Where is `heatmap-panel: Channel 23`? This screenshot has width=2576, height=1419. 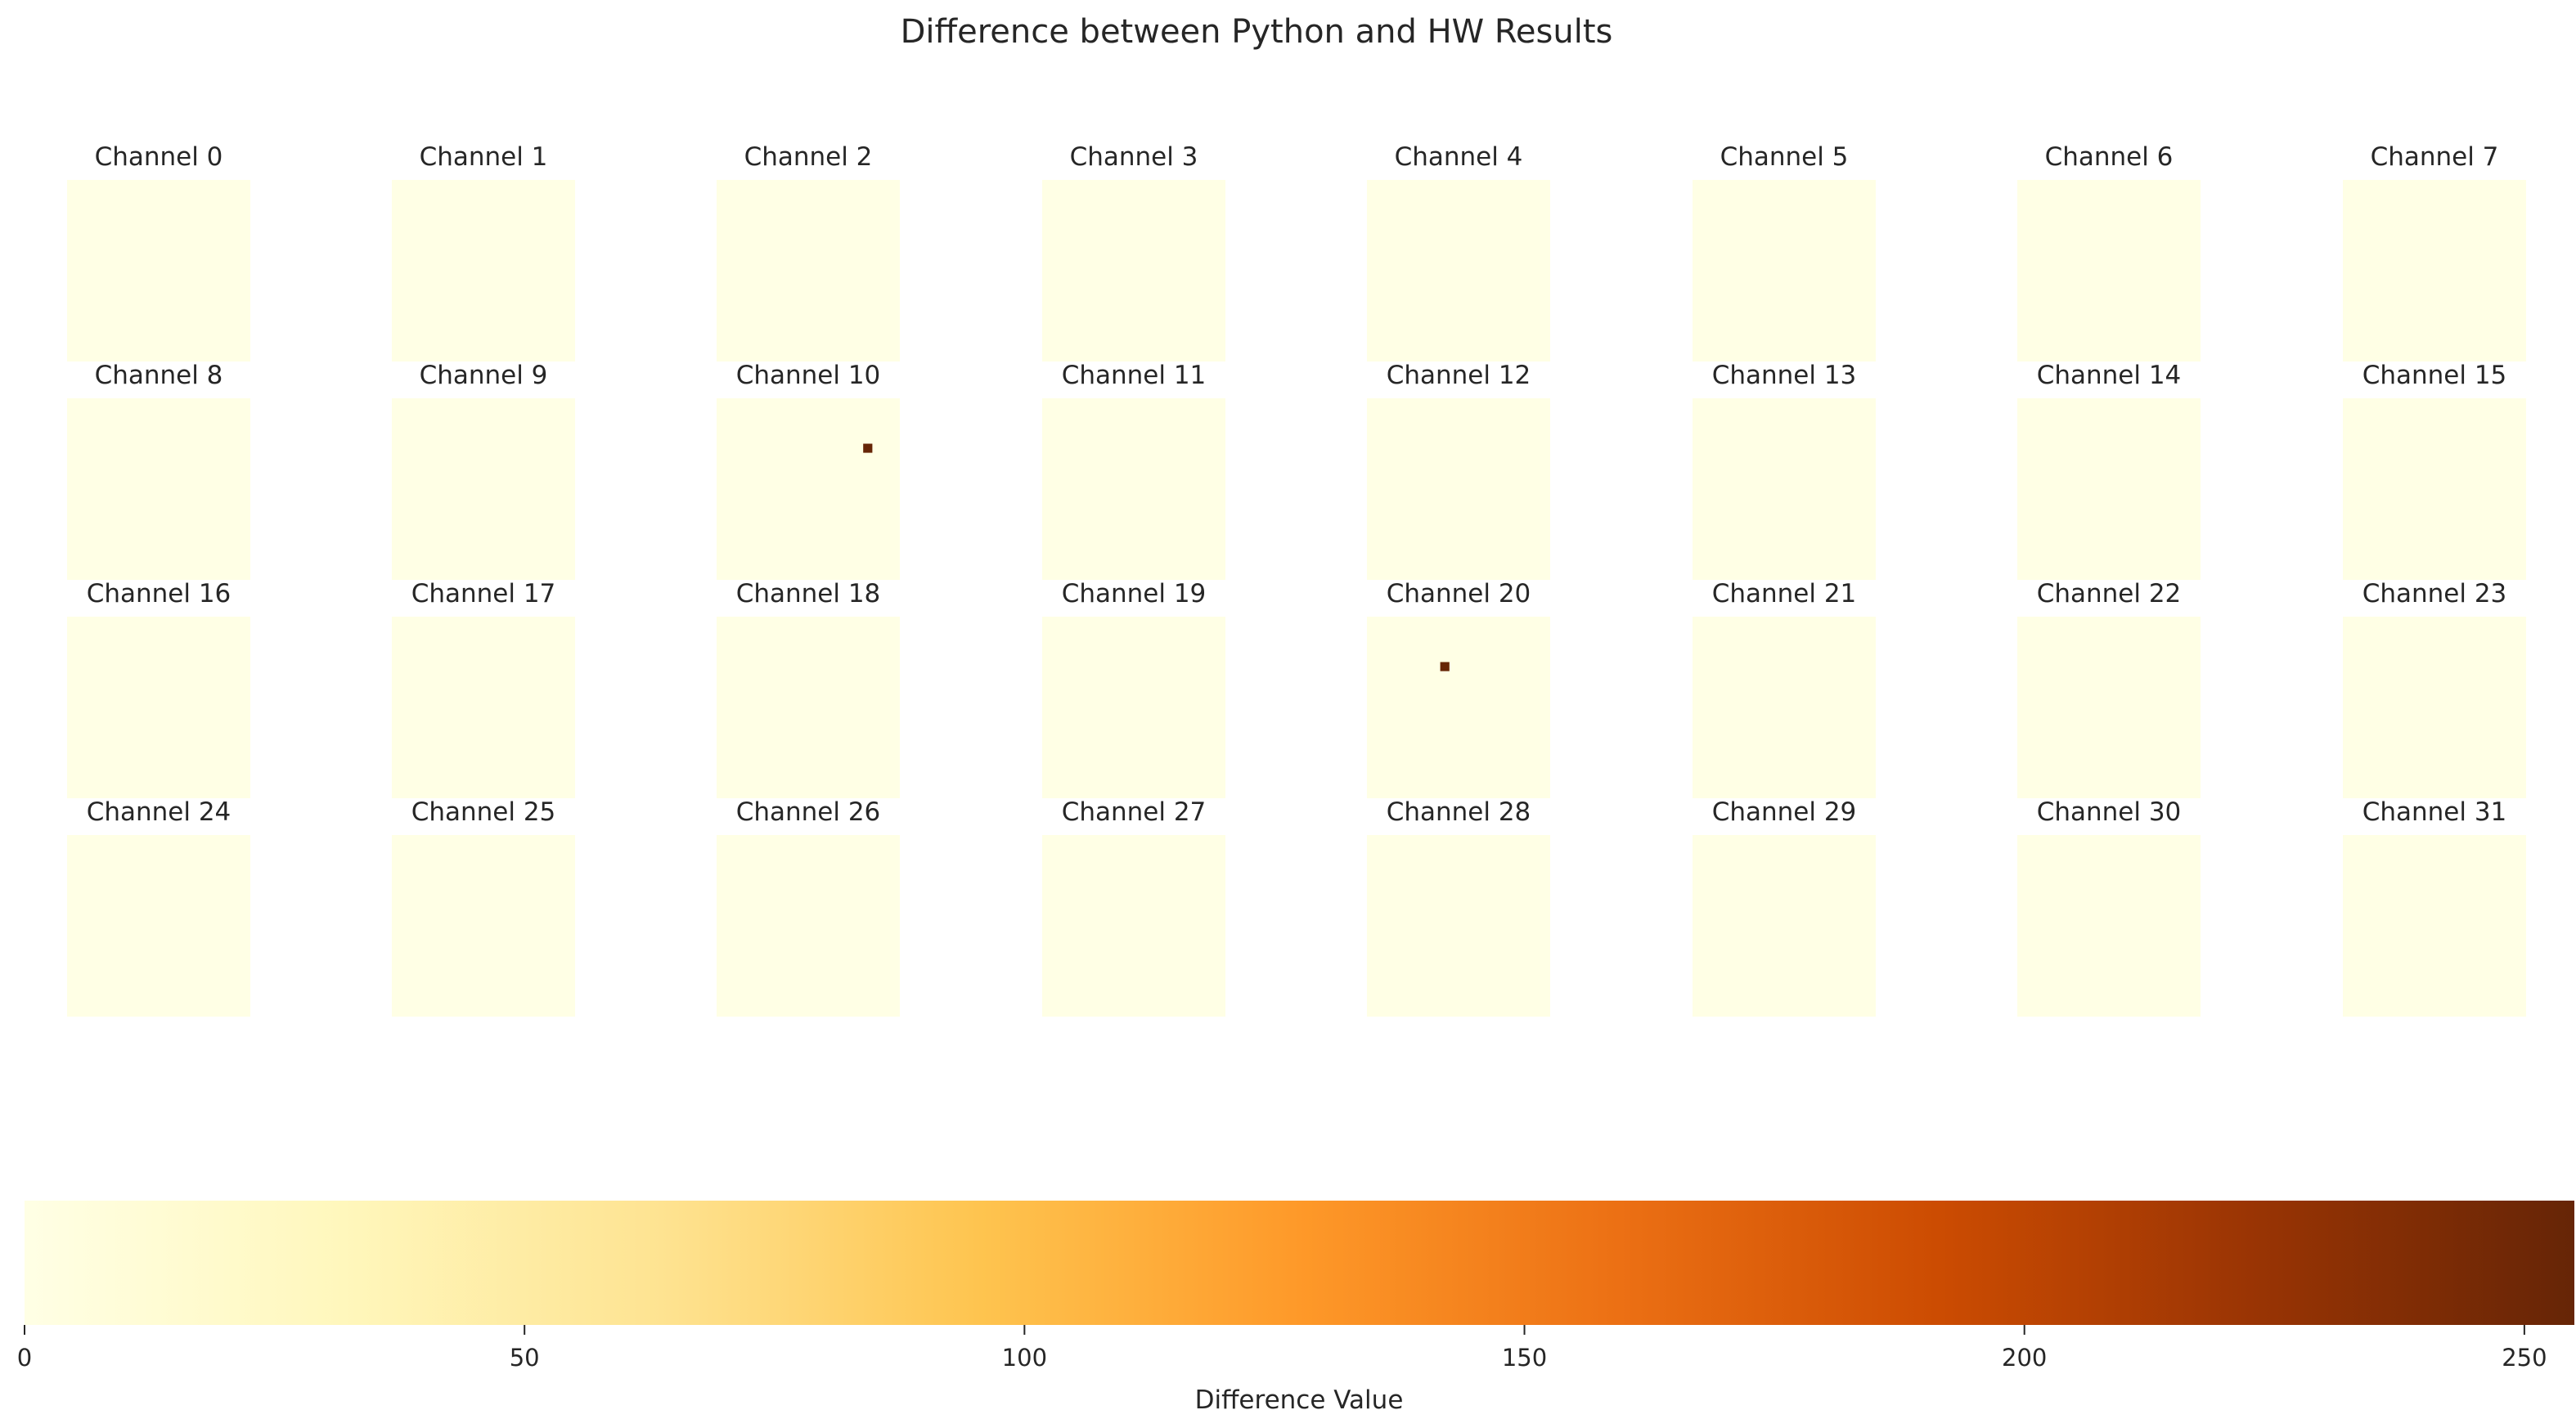
heatmap-panel: Channel 23 is located at coordinates (2434, 688).